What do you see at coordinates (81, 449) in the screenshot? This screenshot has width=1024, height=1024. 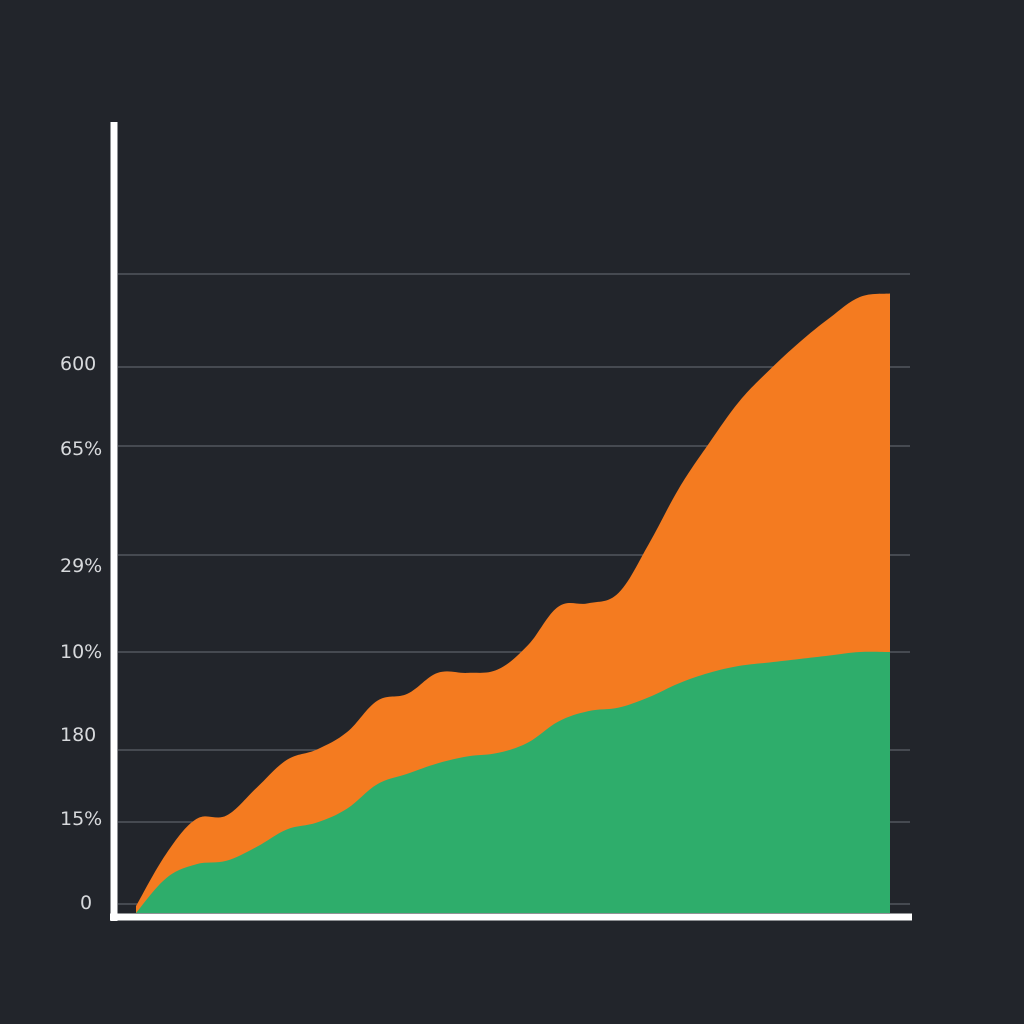 I see `y-tick-label: 65%` at bounding box center [81, 449].